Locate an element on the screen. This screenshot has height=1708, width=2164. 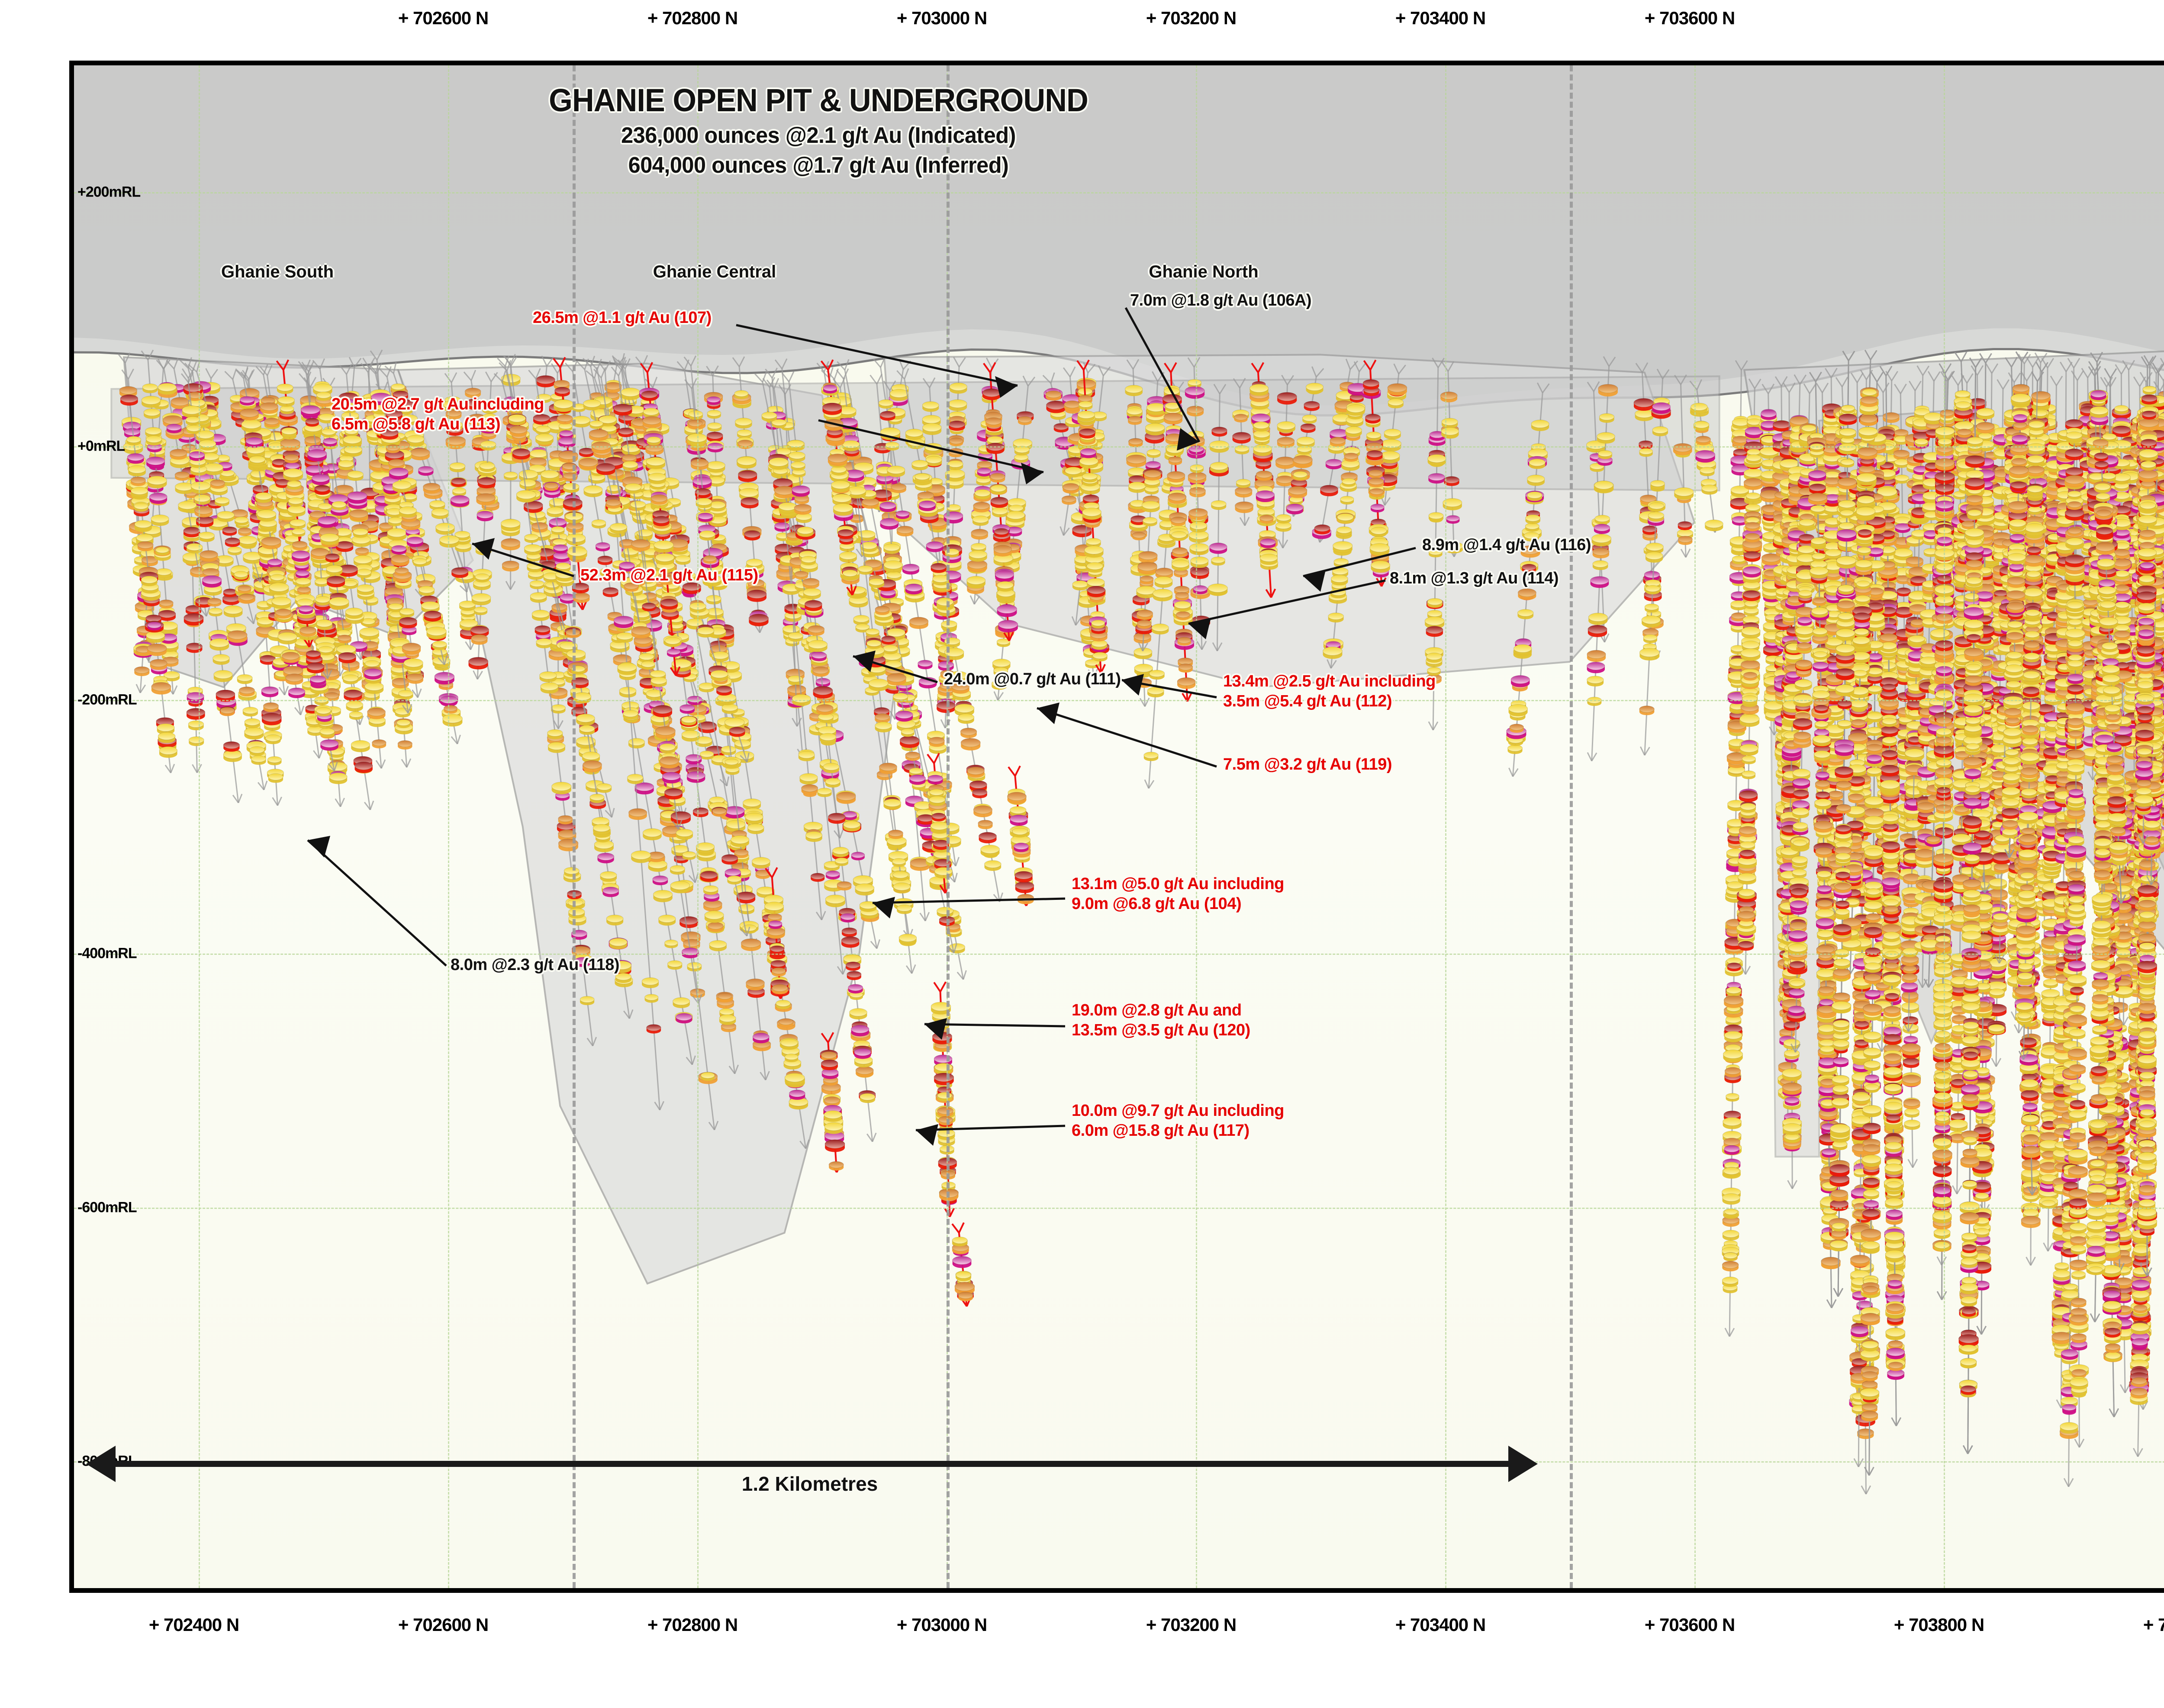
axis-tick-top: + 702800 N is located at coordinates (692, 18).